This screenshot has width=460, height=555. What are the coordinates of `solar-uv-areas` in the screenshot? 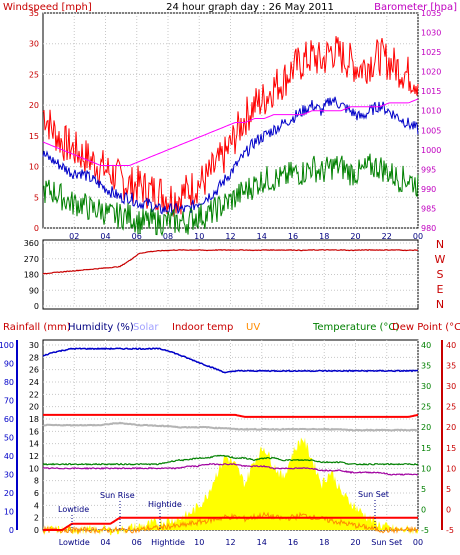 It's located at (230, 486).